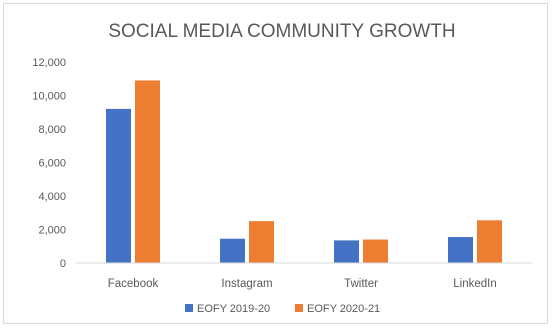 Image resolution: width=553 pixels, height=329 pixels. What do you see at coordinates (361, 284) in the screenshot?
I see `x-tick-label: Twitter` at bounding box center [361, 284].